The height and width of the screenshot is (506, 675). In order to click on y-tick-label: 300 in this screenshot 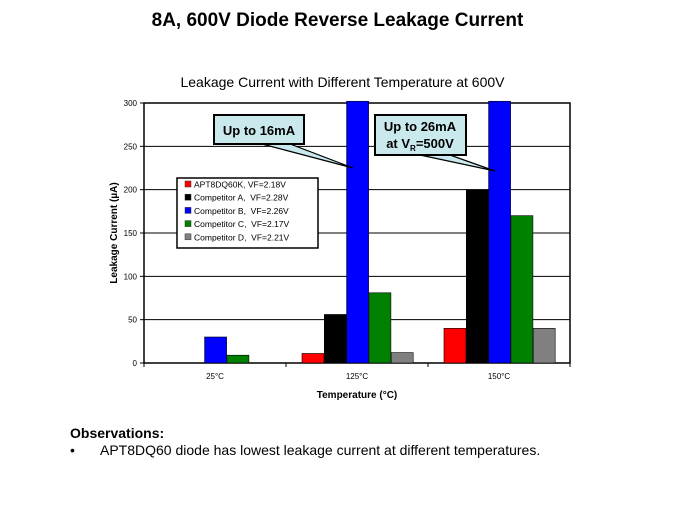, I will do `click(131, 103)`.